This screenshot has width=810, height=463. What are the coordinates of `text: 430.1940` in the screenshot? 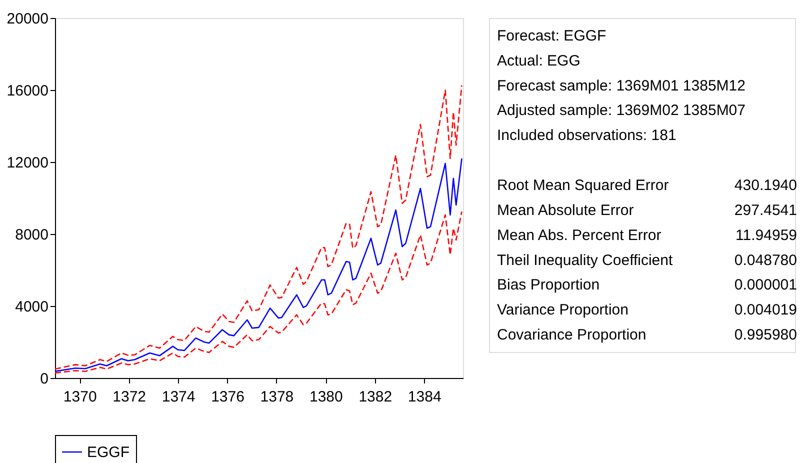 It's located at (765, 185).